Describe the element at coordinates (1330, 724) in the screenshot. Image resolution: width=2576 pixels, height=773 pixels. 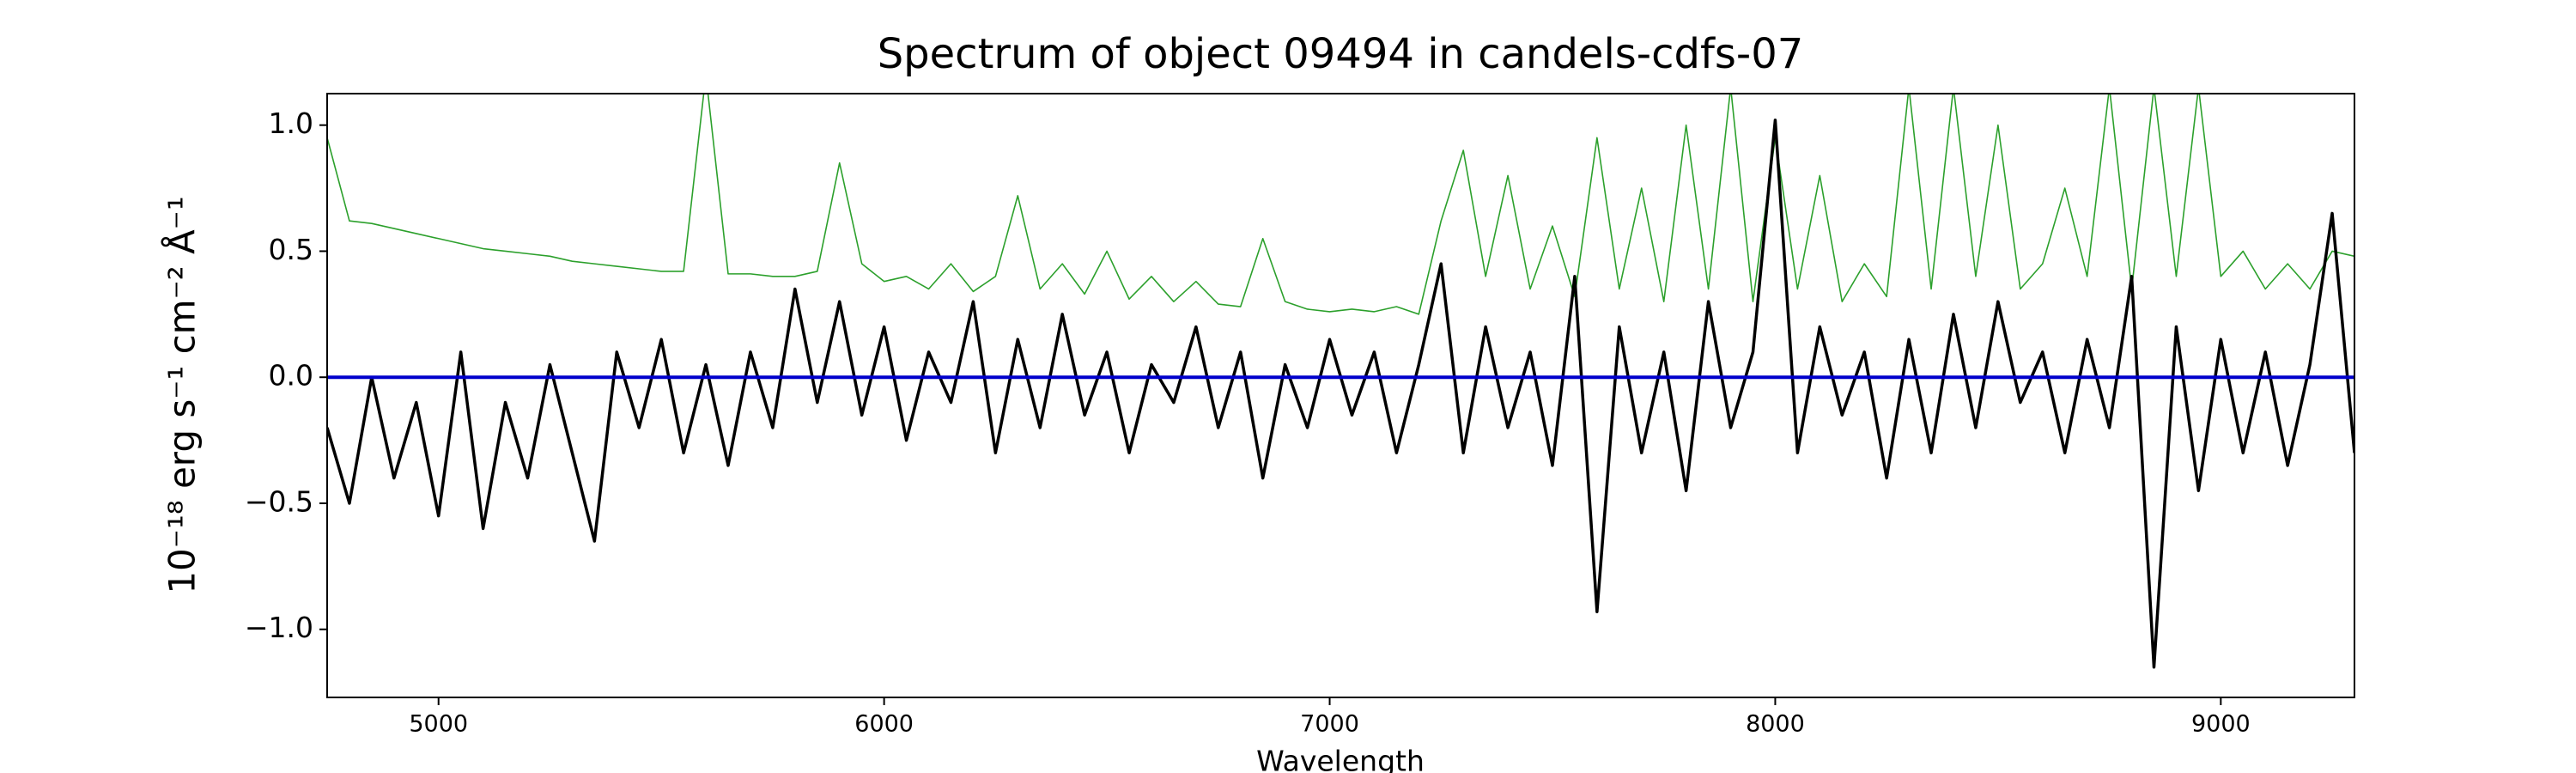
I see `x-tick-label: 7000` at that location.